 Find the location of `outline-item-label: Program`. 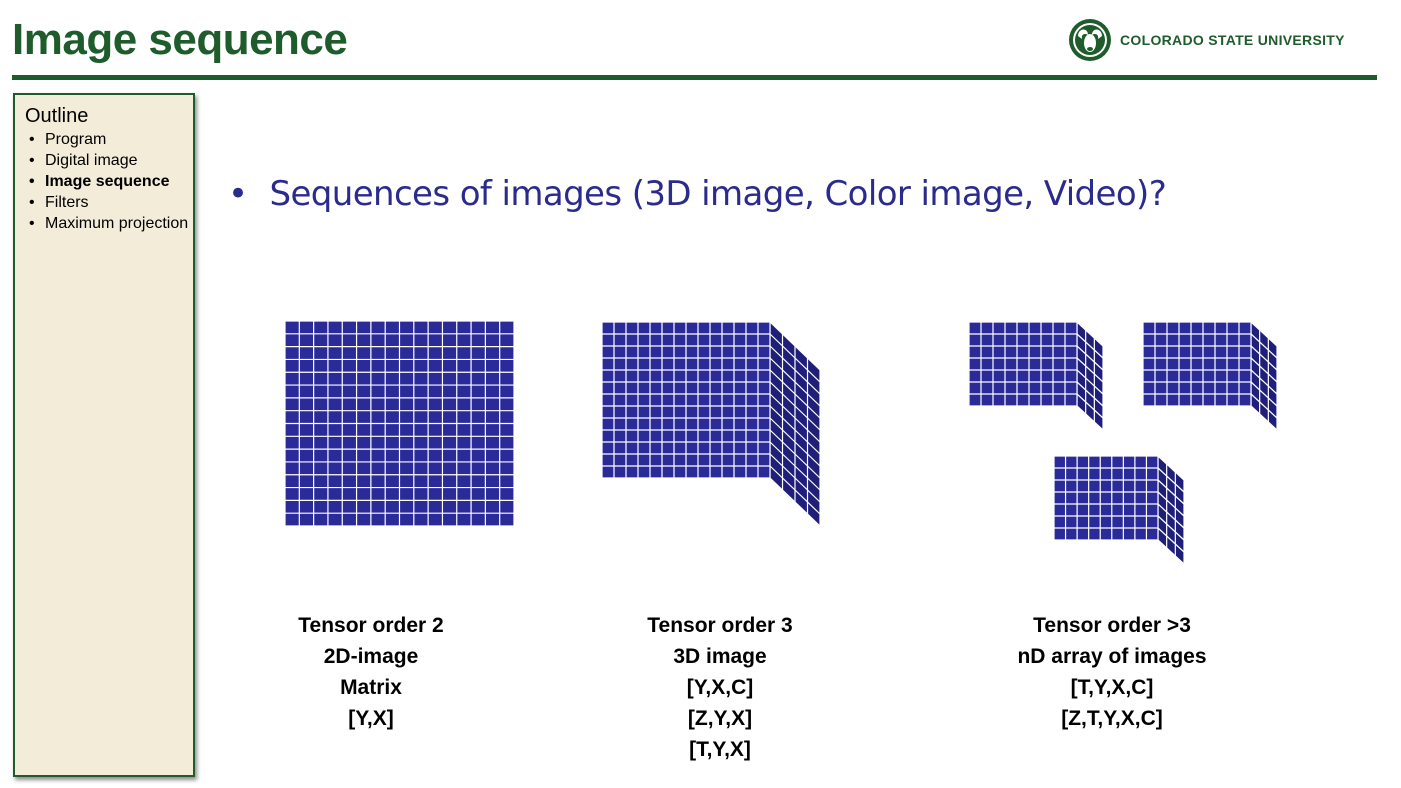

outline-item-label: Program is located at coordinates (76, 139).